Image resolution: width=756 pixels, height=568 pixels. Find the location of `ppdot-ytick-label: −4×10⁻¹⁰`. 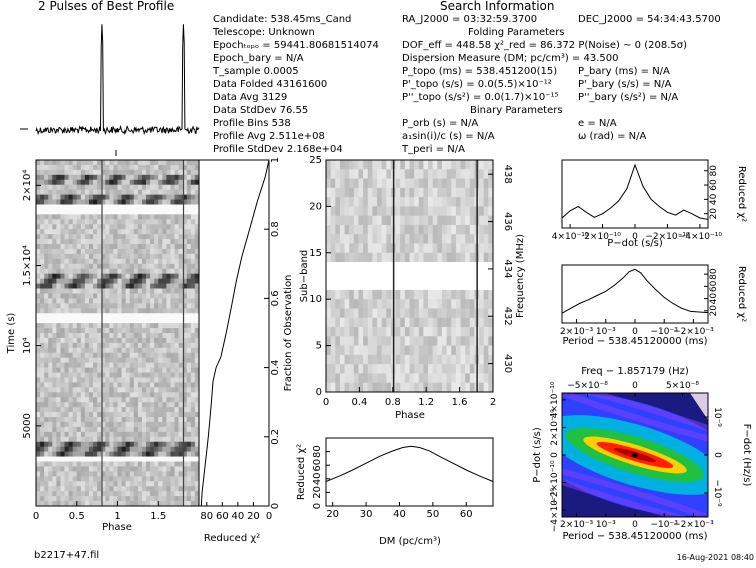

ppdot-ytick-label: −4×10⁻¹⁰ is located at coordinates (555, 510).